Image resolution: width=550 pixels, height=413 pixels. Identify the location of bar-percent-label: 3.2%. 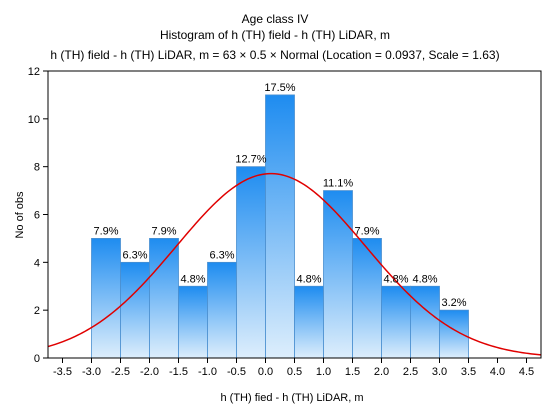
(453, 303).